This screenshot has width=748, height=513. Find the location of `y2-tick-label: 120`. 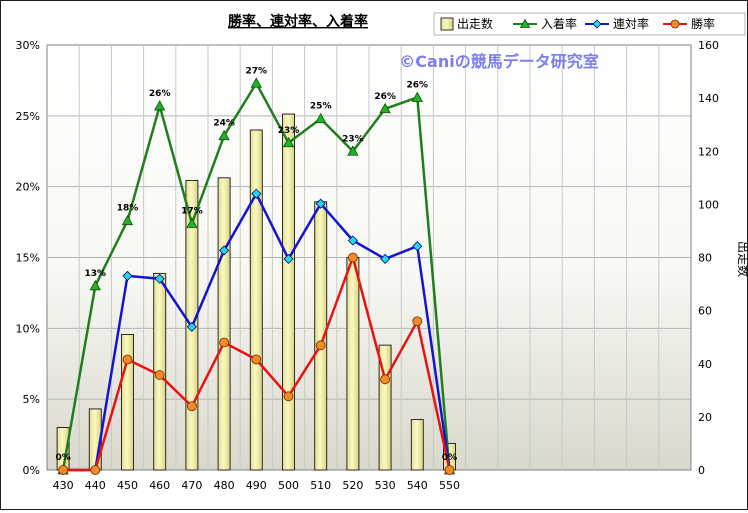

y2-tick-label: 120 is located at coordinates (708, 151).